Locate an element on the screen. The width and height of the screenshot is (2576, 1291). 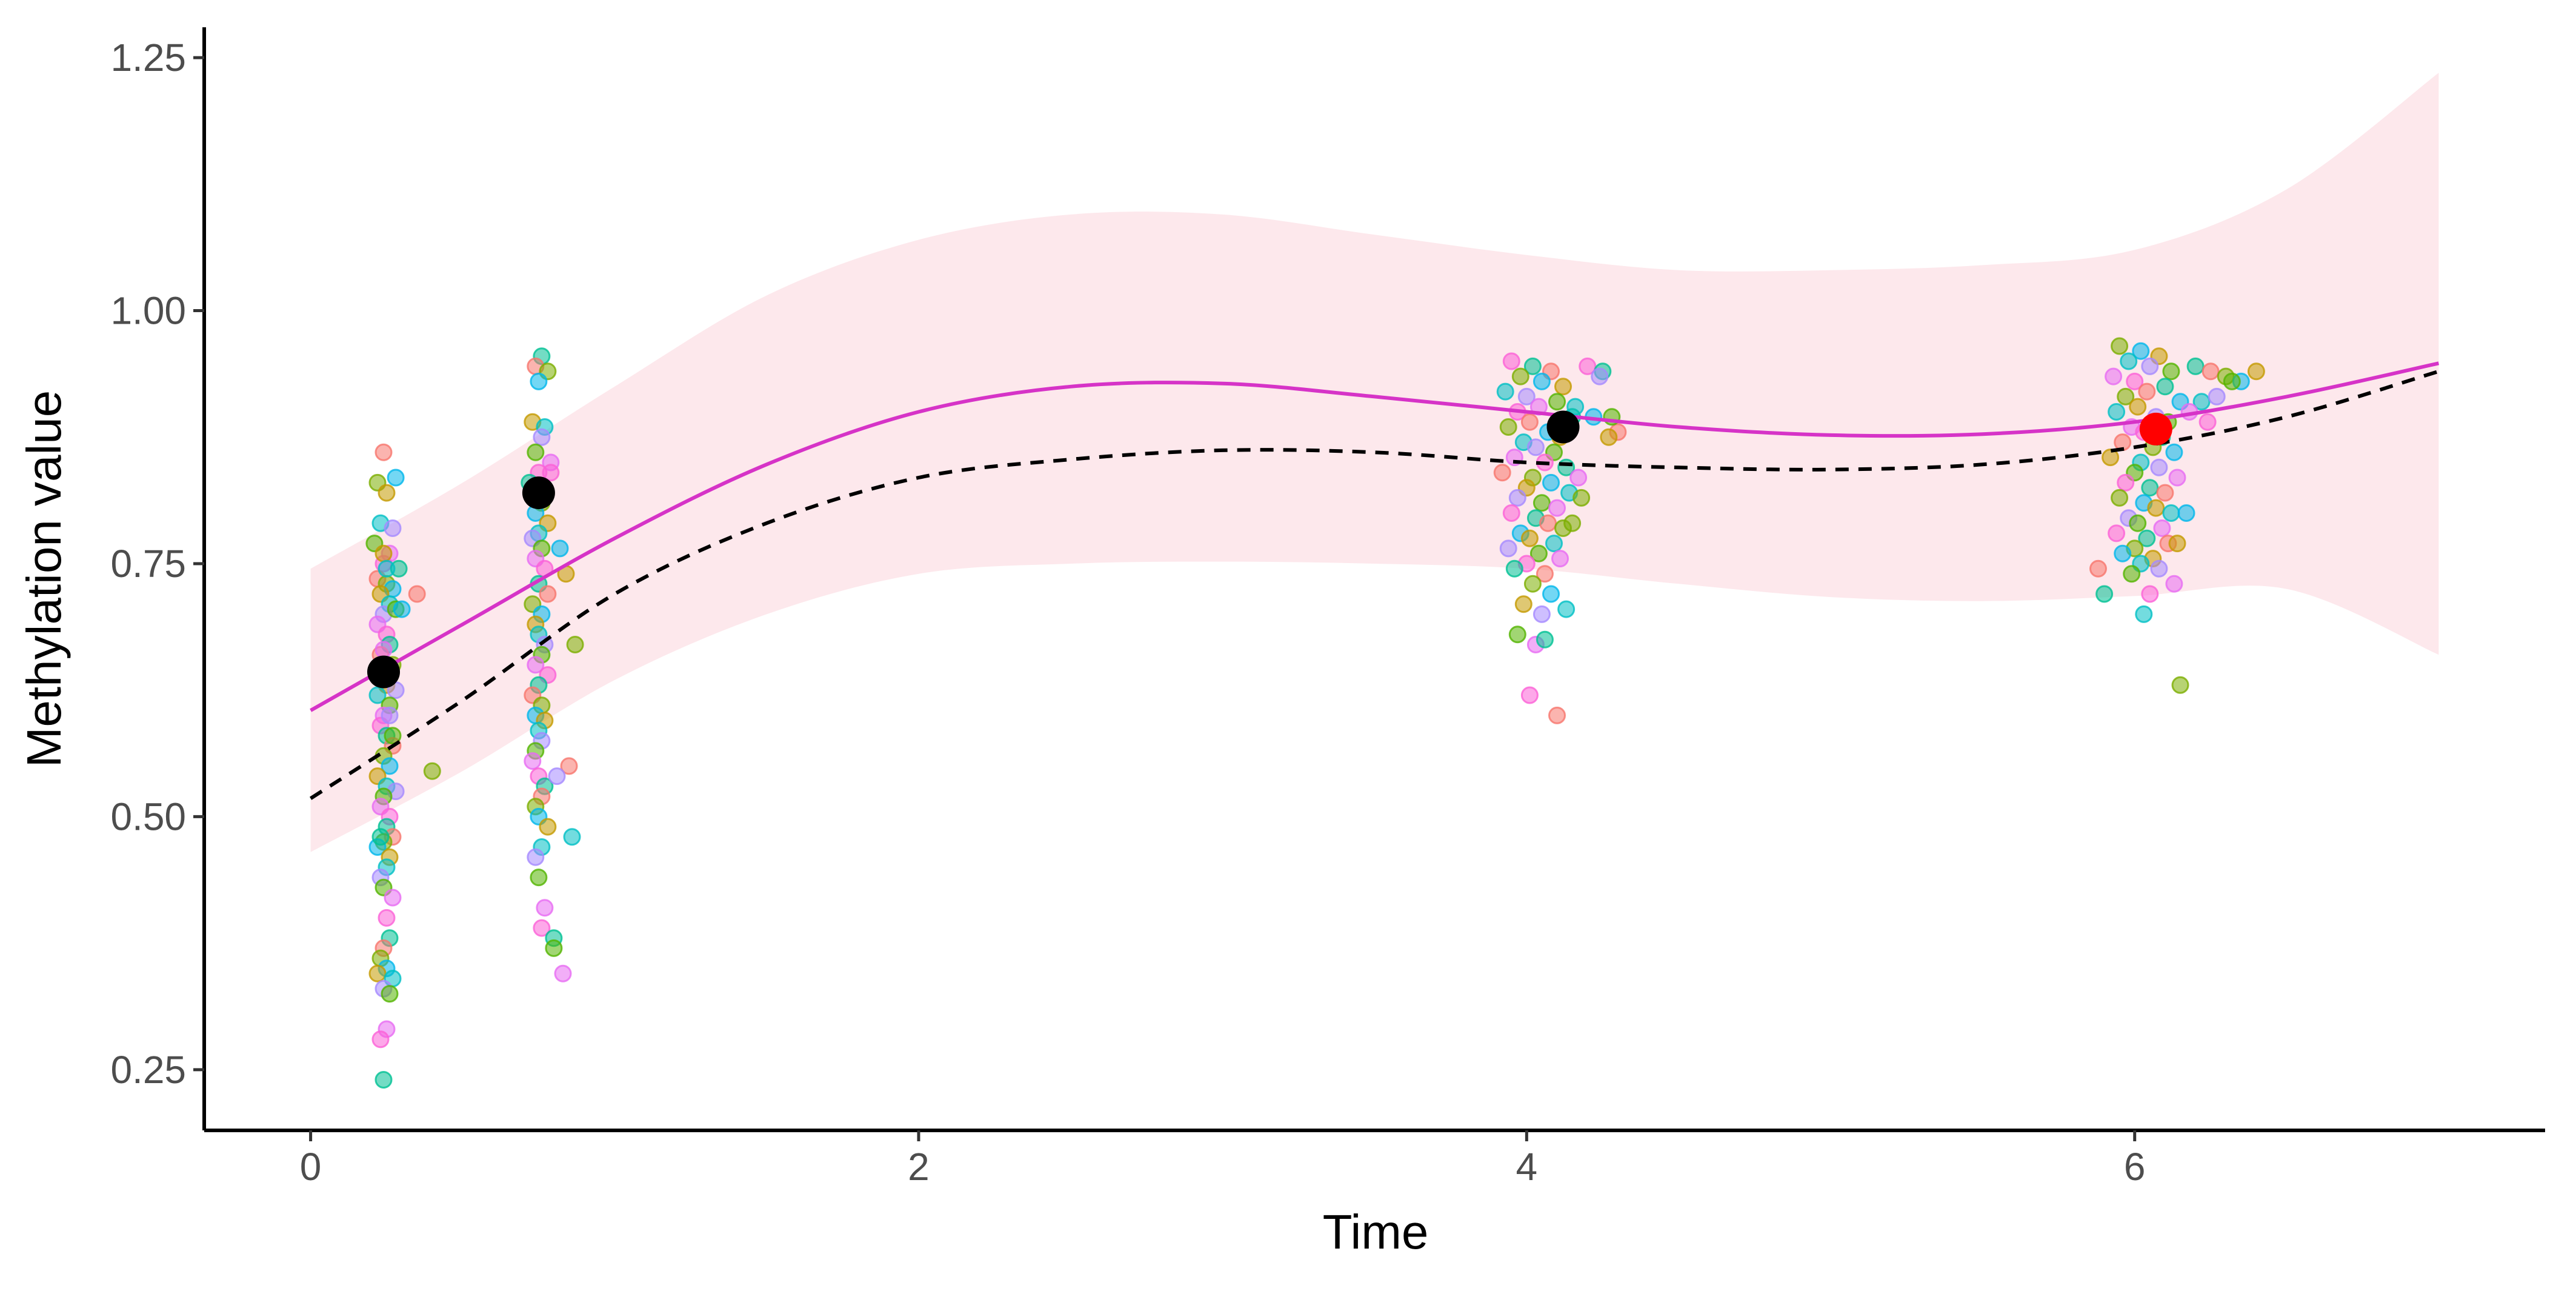
y-tick-label: 0.25 is located at coordinates (148, 1070).